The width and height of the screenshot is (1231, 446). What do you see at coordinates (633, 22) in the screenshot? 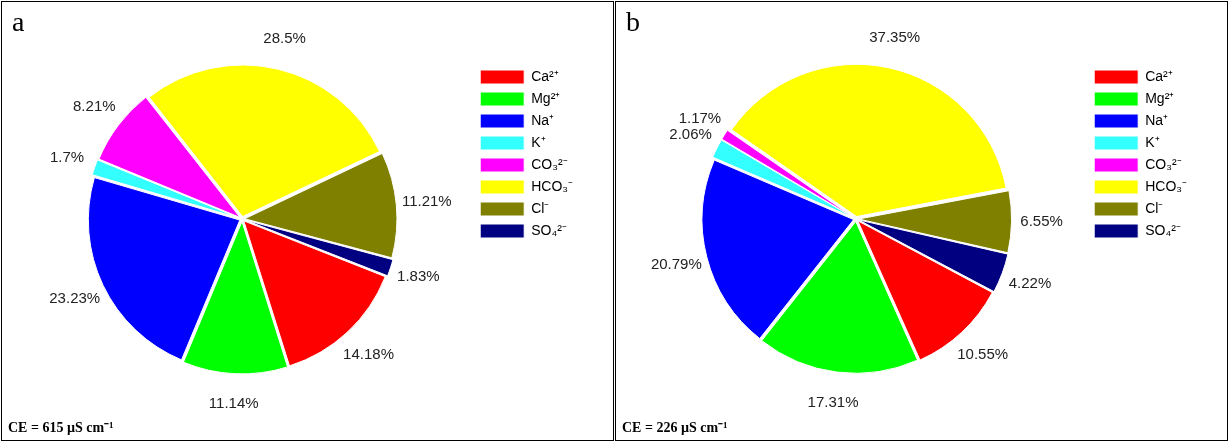
I see `chart-title: b` at bounding box center [633, 22].